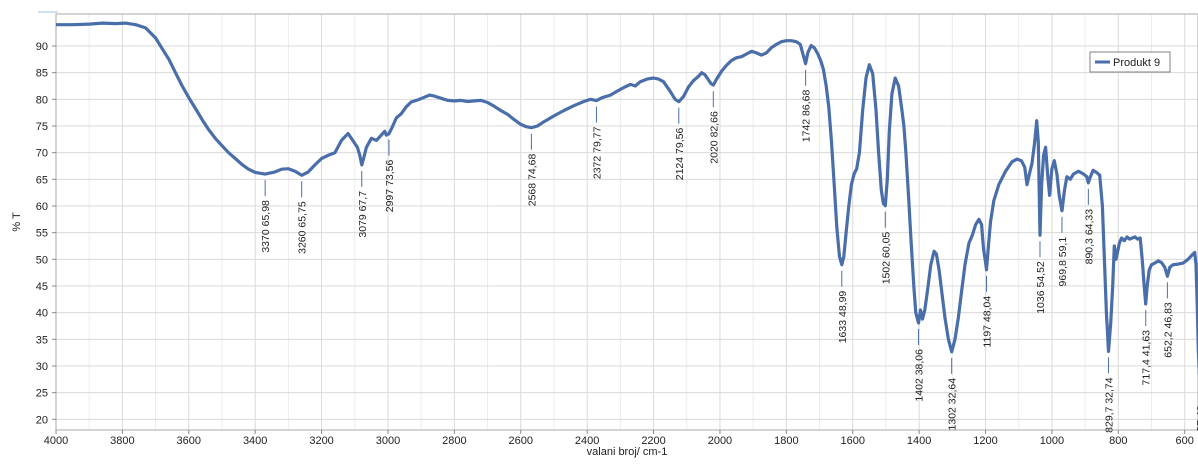 This screenshot has height=467, width=1198. I want to click on peak-annotation: 1633 48,99, so click(843, 307).